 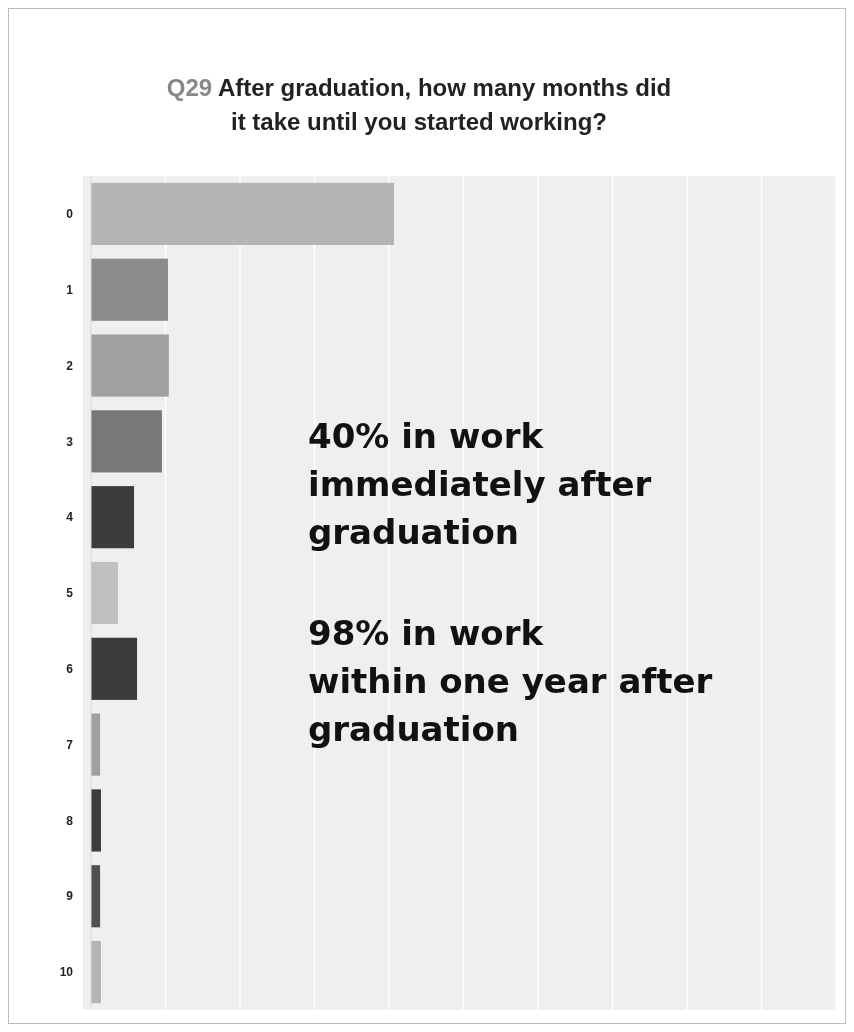 What do you see at coordinates (70, 517) in the screenshot?
I see `y-tick-label: 4` at bounding box center [70, 517].